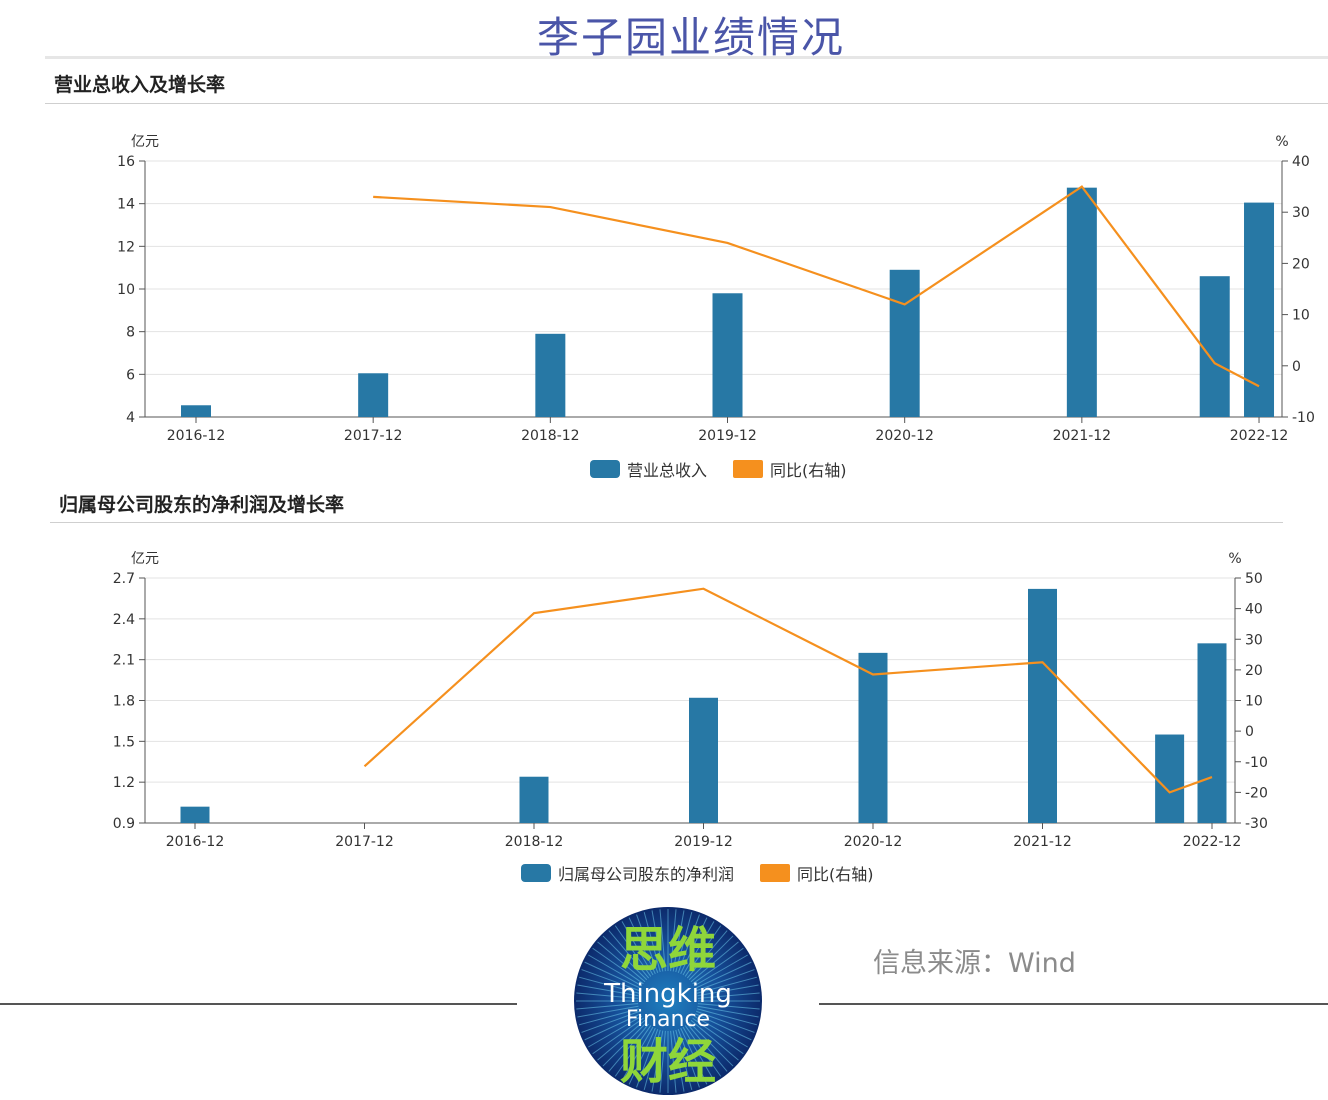 Image resolution: width=1328 pixels, height=1100 pixels. Describe the element at coordinates (1256, 763) in the screenshot. I see `chart2-right-tick-label: -10` at that location.